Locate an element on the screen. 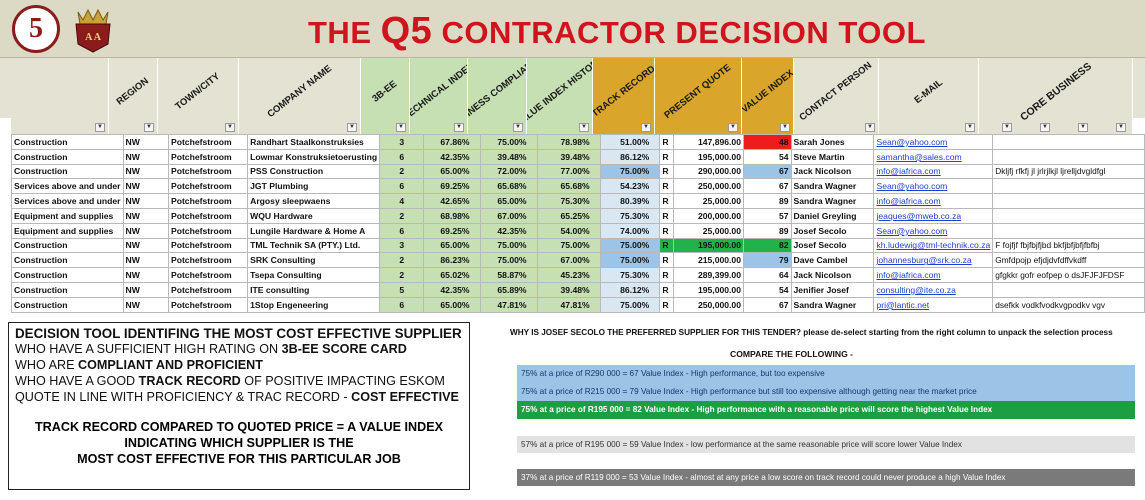  cell-tech: 65.02% is located at coordinates (452, 275).